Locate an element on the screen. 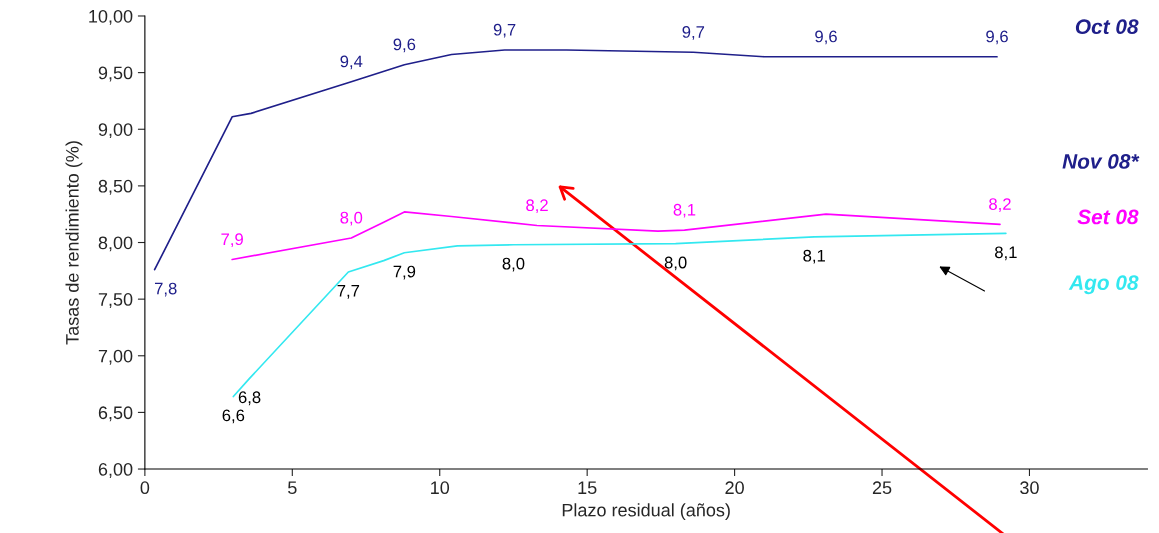  data-label: 7,8 is located at coordinates (165, 289).